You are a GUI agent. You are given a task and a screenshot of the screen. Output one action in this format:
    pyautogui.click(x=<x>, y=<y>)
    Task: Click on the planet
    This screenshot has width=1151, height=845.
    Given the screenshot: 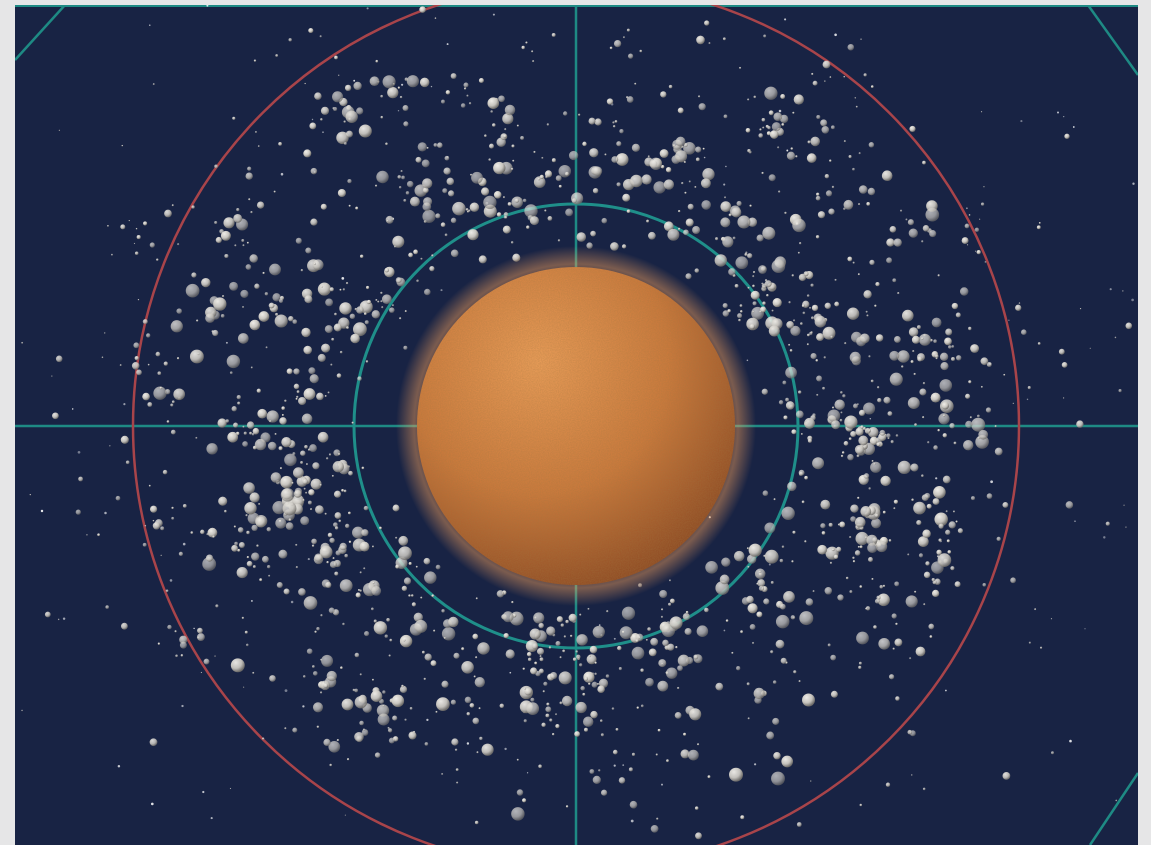 What is the action you would take?
    pyautogui.click(x=576, y=426)
    